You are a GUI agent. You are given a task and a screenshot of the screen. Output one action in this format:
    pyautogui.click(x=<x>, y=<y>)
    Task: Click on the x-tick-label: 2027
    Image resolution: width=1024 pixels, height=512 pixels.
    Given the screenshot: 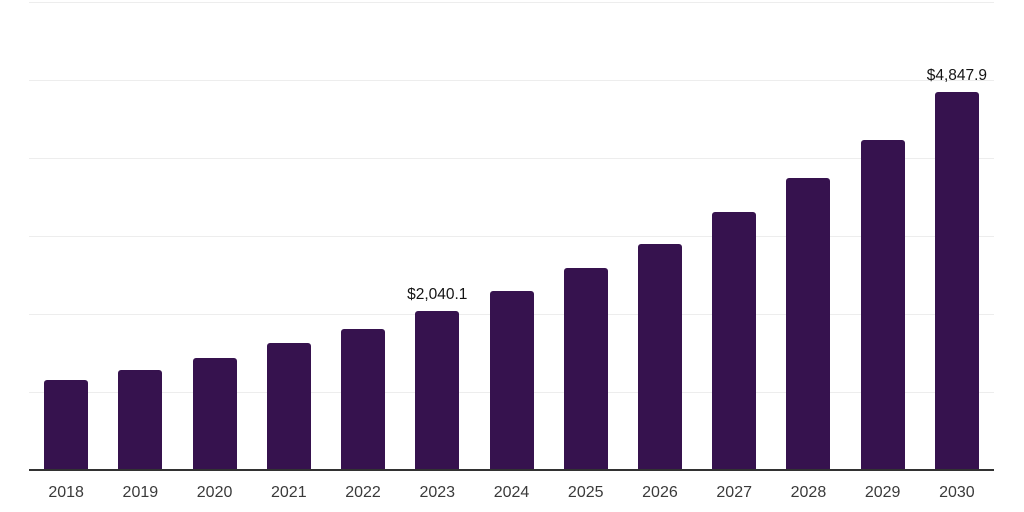 What is the action you would take?
    pyautogui.click(x=734, y=492)
    